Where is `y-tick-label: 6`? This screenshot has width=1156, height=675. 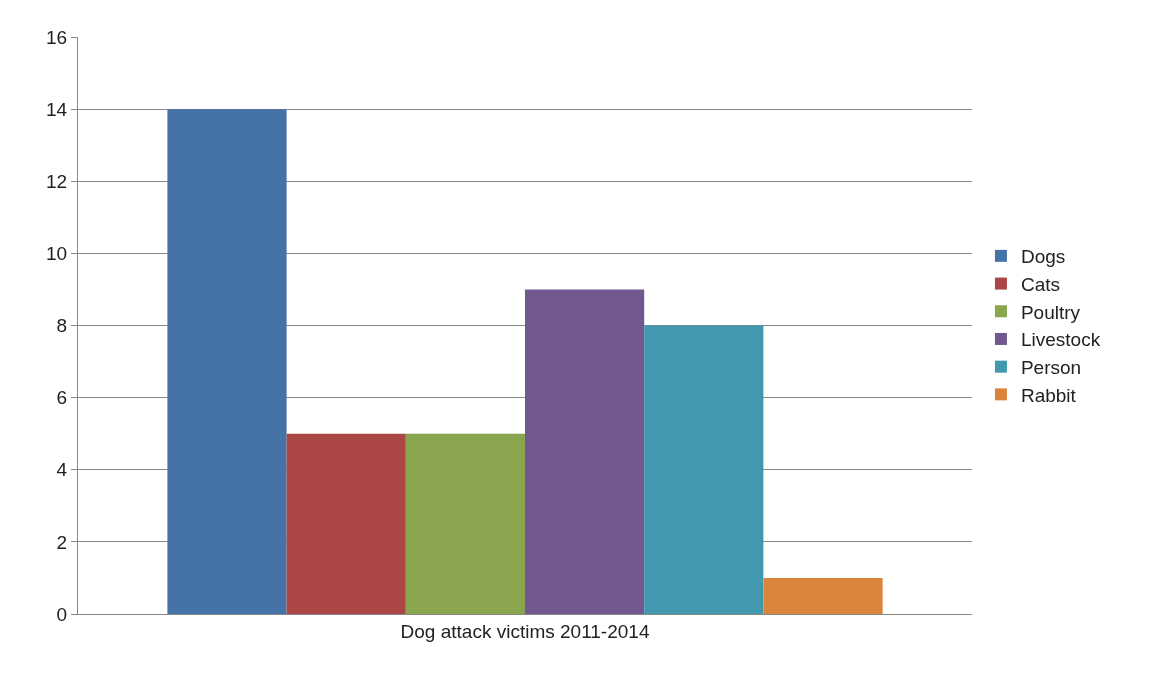
y-tick-label: 6 is located at coordinates (62, 398).